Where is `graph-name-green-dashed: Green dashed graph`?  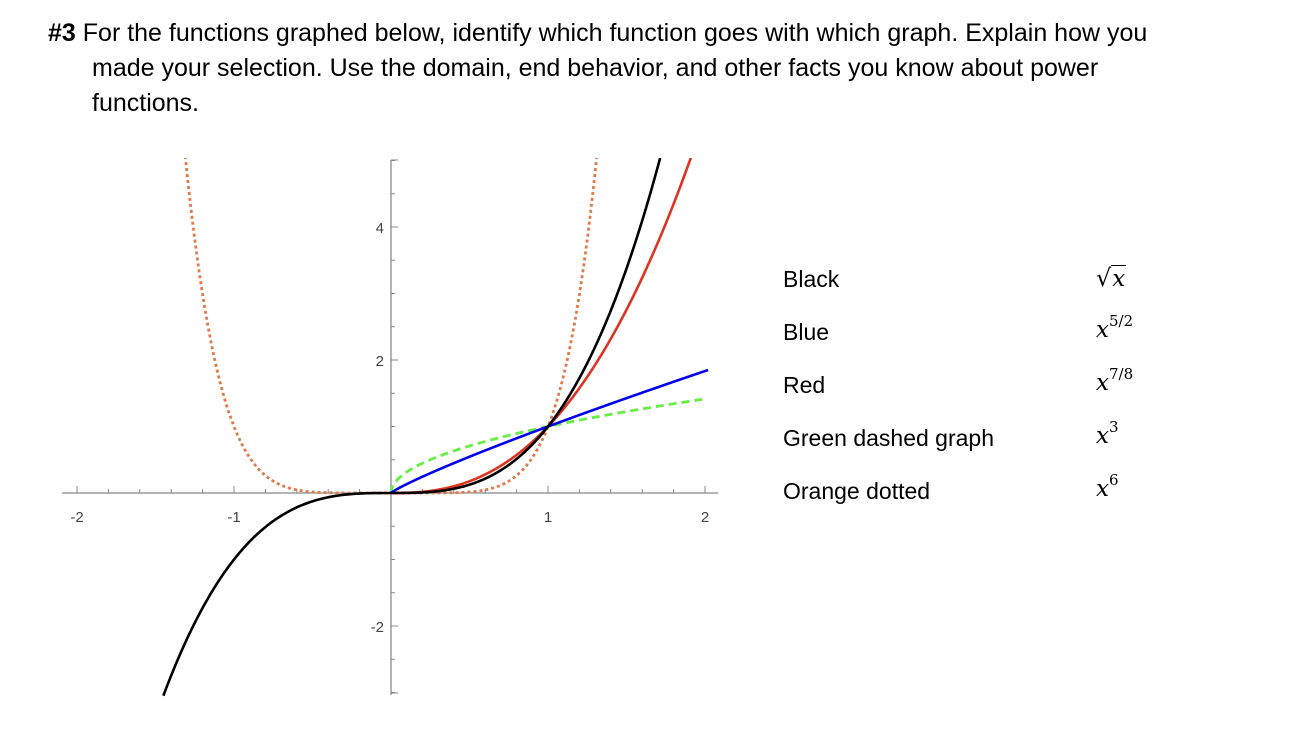
graph-name-green-dashed: Green dashed graph is located at coordinates (888, 438).